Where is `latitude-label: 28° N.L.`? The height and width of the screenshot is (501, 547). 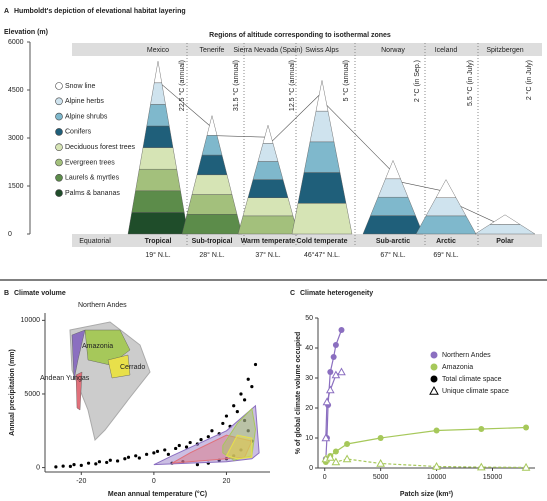
latitude-label: 28° N.L. is located at coordinates (211, 255).